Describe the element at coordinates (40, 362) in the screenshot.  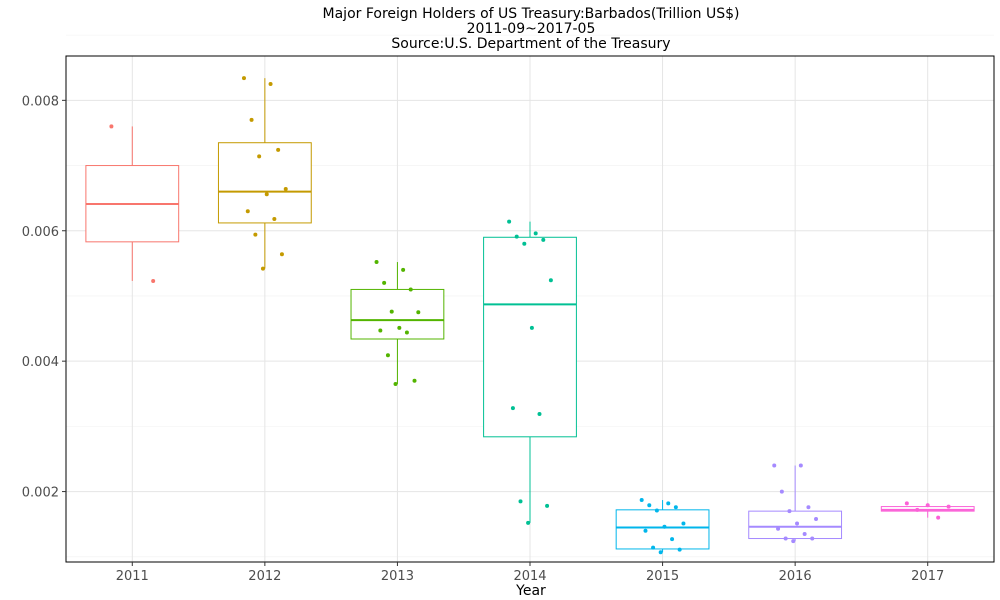
I see `y-tick-label: 0.004` at that location.